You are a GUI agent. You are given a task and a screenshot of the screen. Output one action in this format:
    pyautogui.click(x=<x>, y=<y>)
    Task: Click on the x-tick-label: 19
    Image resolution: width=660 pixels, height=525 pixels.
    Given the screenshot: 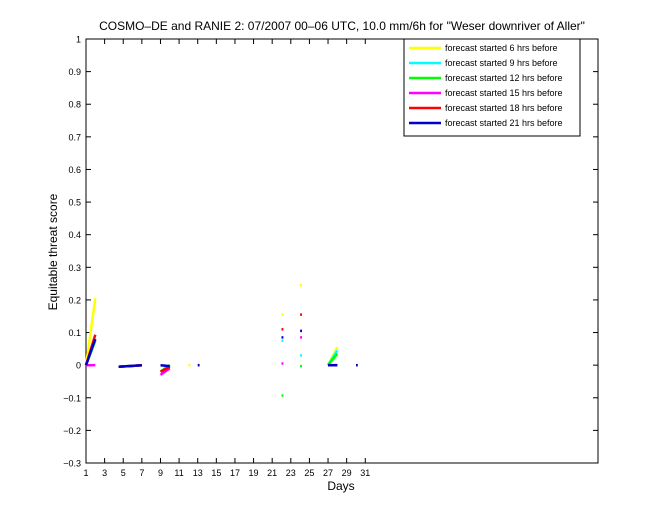 What is the action you would take?
    pyautogui.click(x=254, y=473)
    